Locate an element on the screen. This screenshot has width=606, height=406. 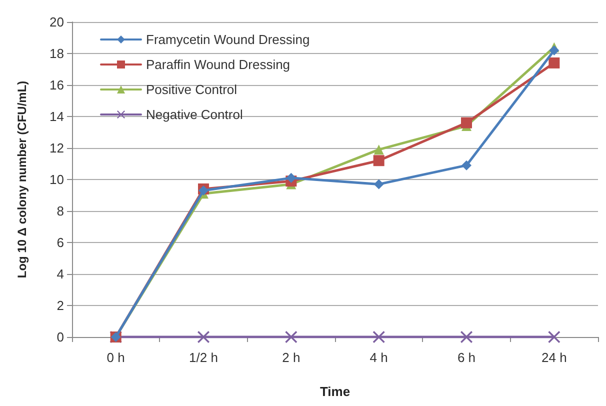
x-tick-label: 4 h is located at coordinates (379, 357).